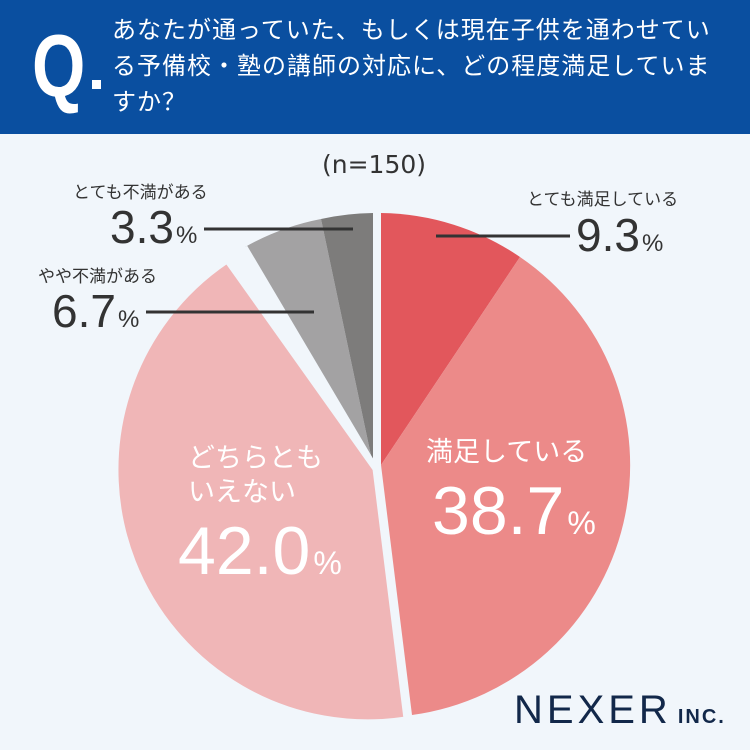 This screenshot has width=750, height=750. Describe the element at coordinates (260, 551) in the screenshot. I see `value-neutral: 42.0%` at that location.